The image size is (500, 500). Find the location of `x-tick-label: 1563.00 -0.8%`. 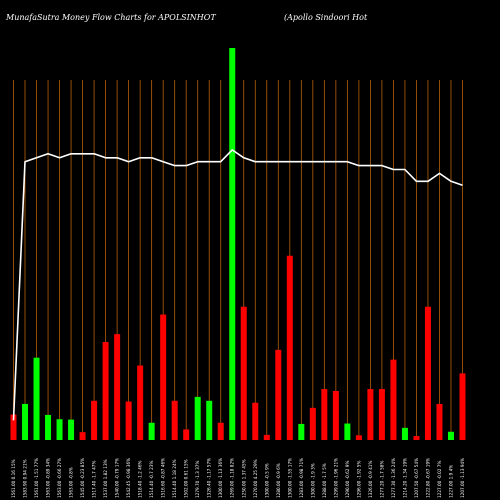

x-tick-label: 1563.00 -0.8% is located at coordinates (71, 482).